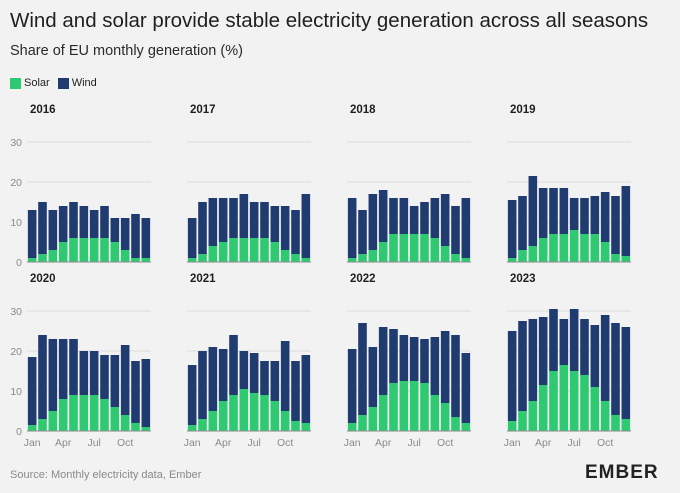 This screenshot has height=493, width=680. Describe the element at coordinates (19, 432) in the screenshot. I see `y-tick-label: 0` at that location.